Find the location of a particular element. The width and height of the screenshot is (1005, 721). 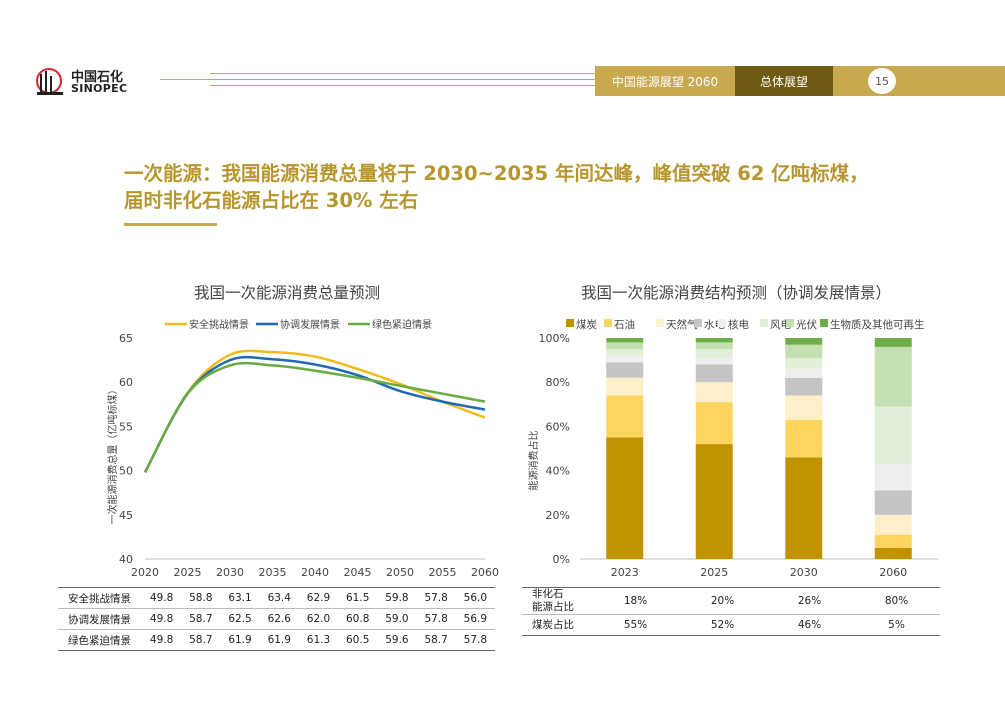

line-chart-title: 我国一次能源消费总量预测 is located at coordinates (287, 293).